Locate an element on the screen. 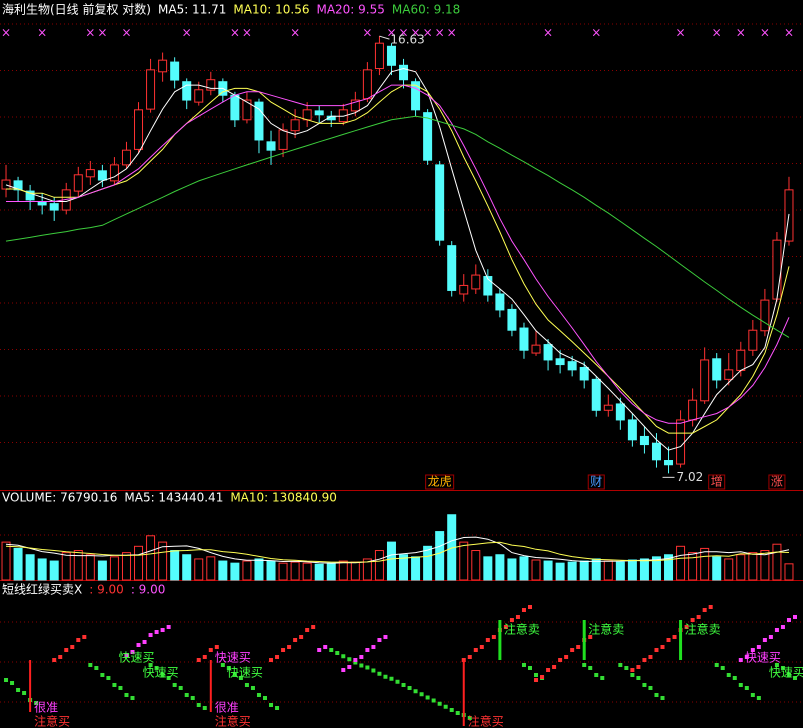 The width and height of the screenshot is (803, 728). header-text: MA5: 143440.41 is located at coordinates (173, 498).